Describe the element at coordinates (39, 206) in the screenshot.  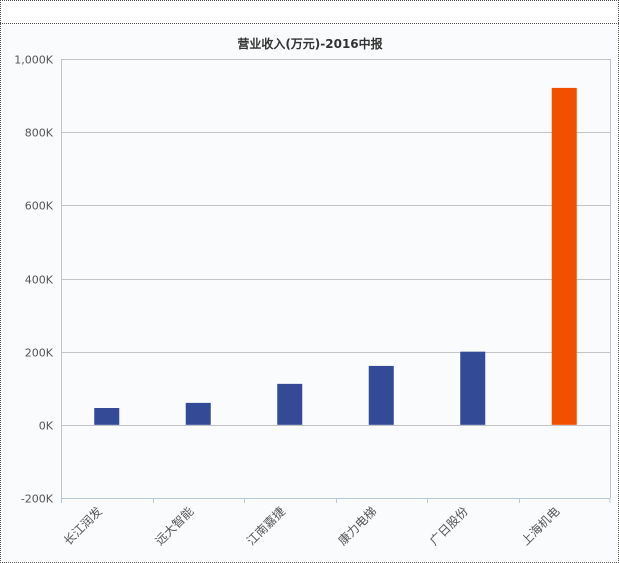
I see `y-tick-label: 600K` at that location.